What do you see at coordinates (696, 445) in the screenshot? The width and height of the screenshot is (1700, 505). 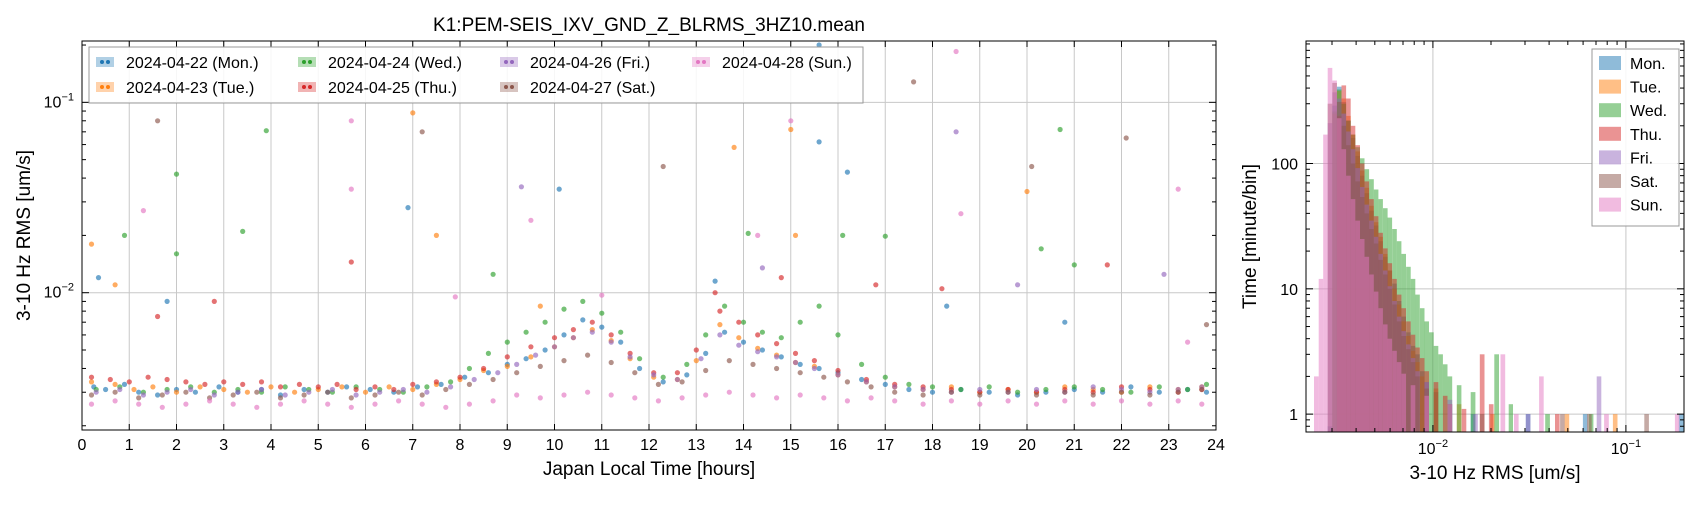 I see `scatter-tick-label-x: 13` at bounding box center [696, 445].